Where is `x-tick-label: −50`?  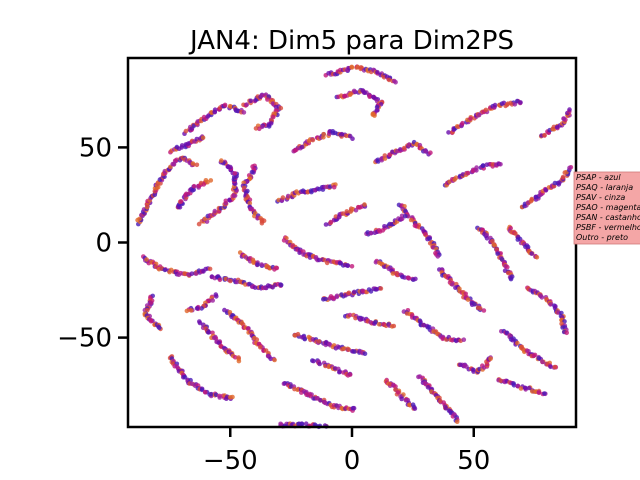 x-tick-label: −50 is located at coordinates (230, 461).